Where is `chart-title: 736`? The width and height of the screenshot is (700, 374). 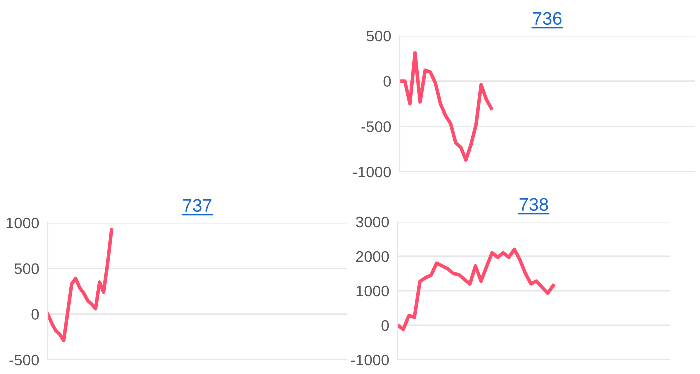
chart-title: 736 is located at coordinates (547, 19).